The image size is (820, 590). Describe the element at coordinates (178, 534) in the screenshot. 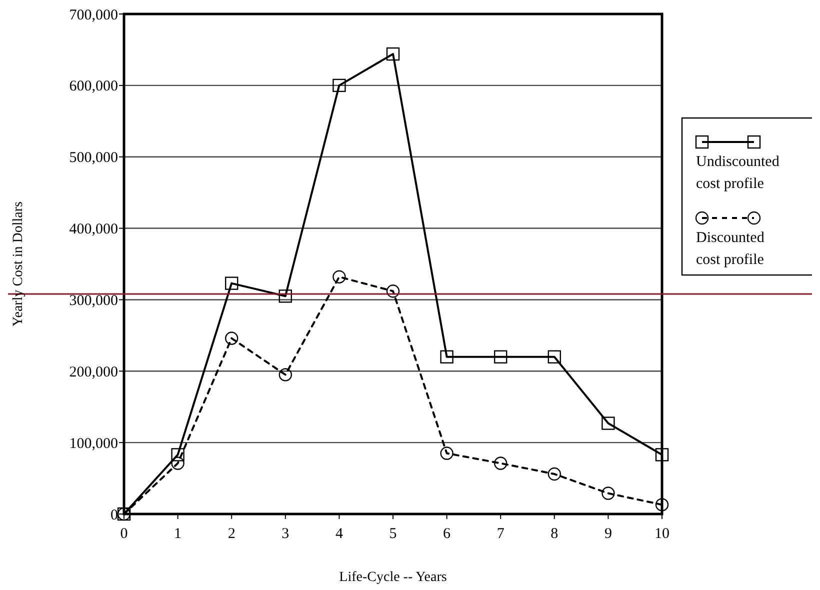

I see `x-tick-label: 1` at that location.